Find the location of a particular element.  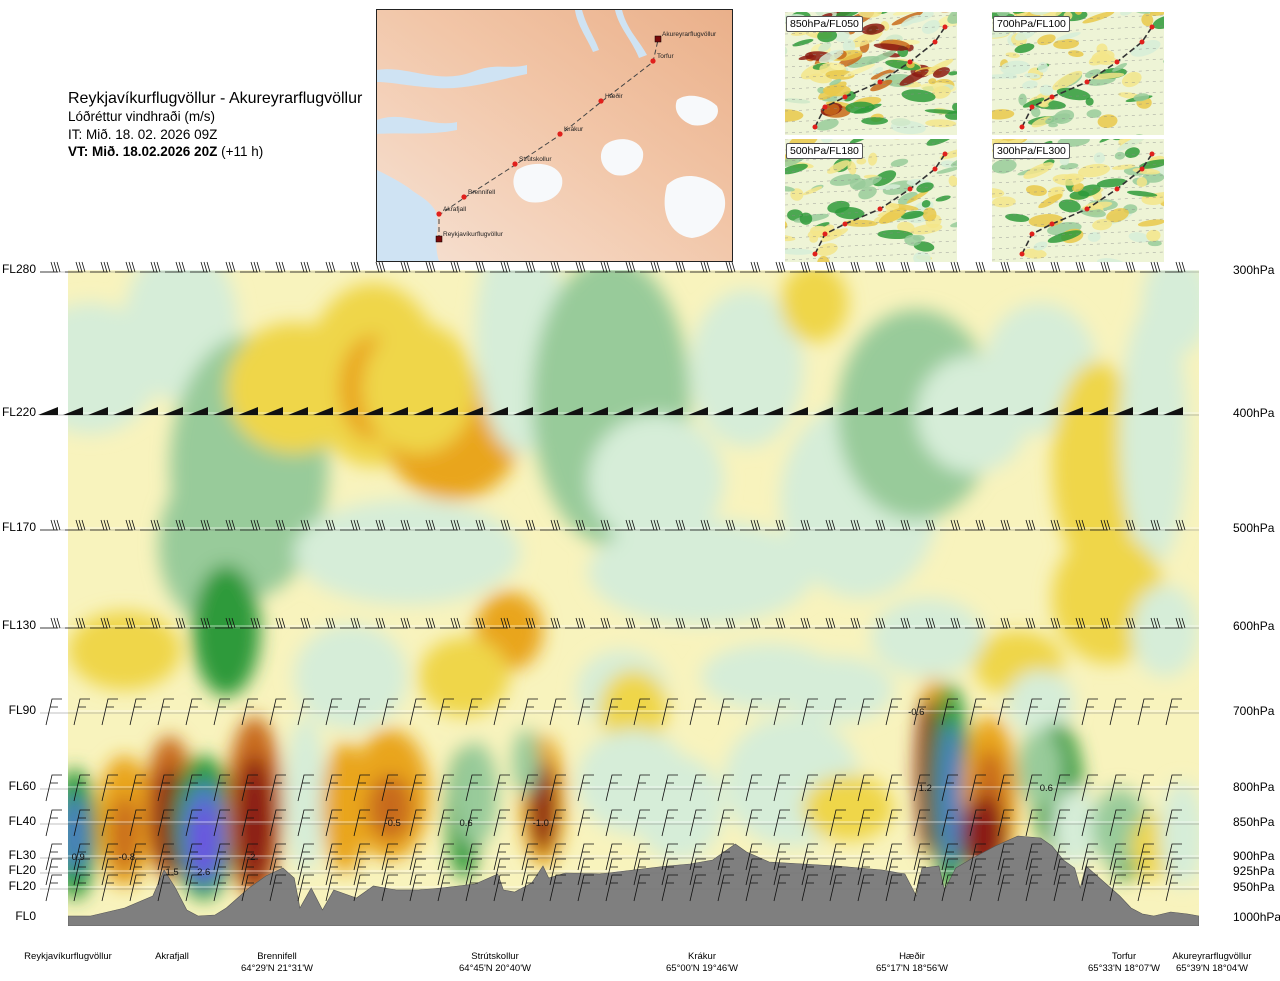

value-label: -0.8 is located at coordinates (127, 857).